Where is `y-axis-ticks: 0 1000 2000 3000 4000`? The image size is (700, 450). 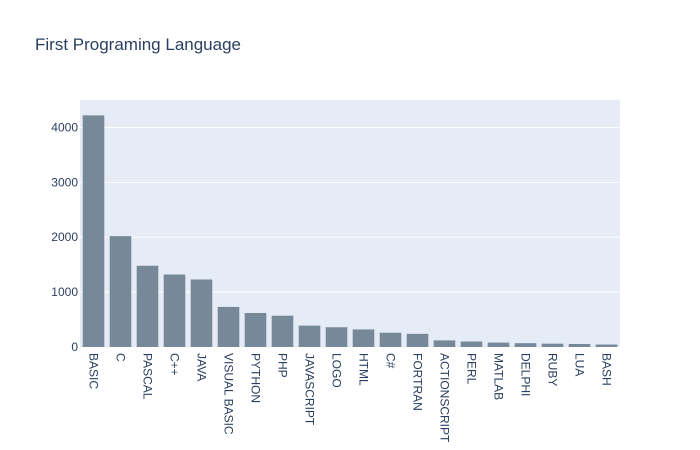
y-axis-ticks: 0 1000 2000 3000 4000 is located at coordinates (64, 237).